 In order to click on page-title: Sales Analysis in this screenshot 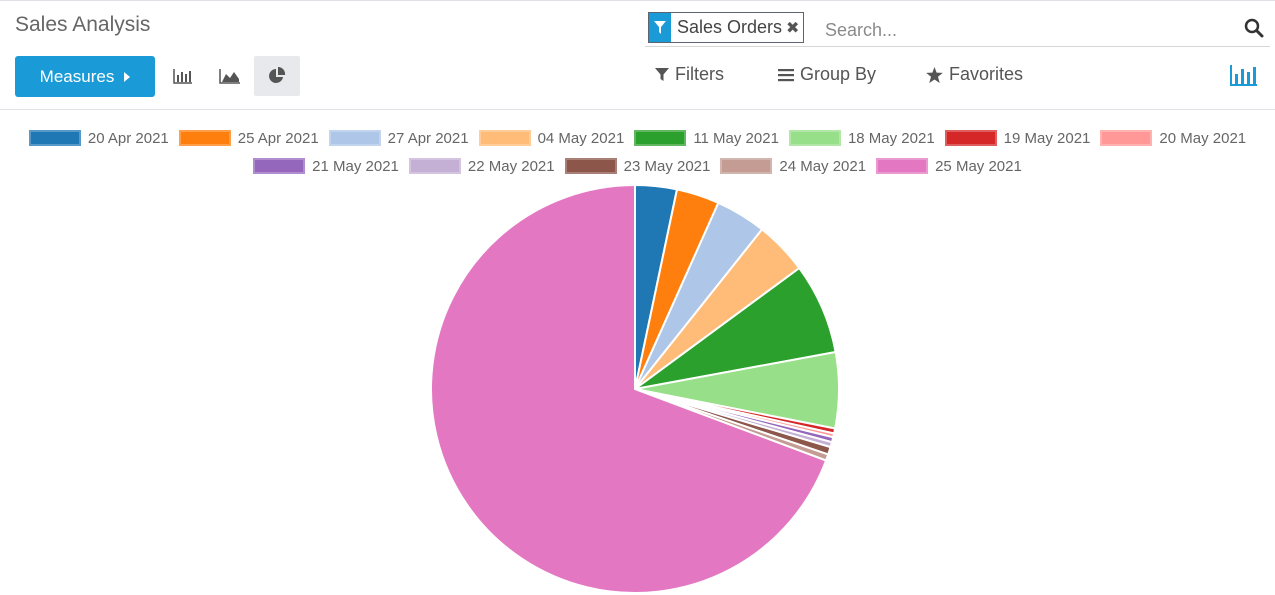, I will do `click(83, 24)`.